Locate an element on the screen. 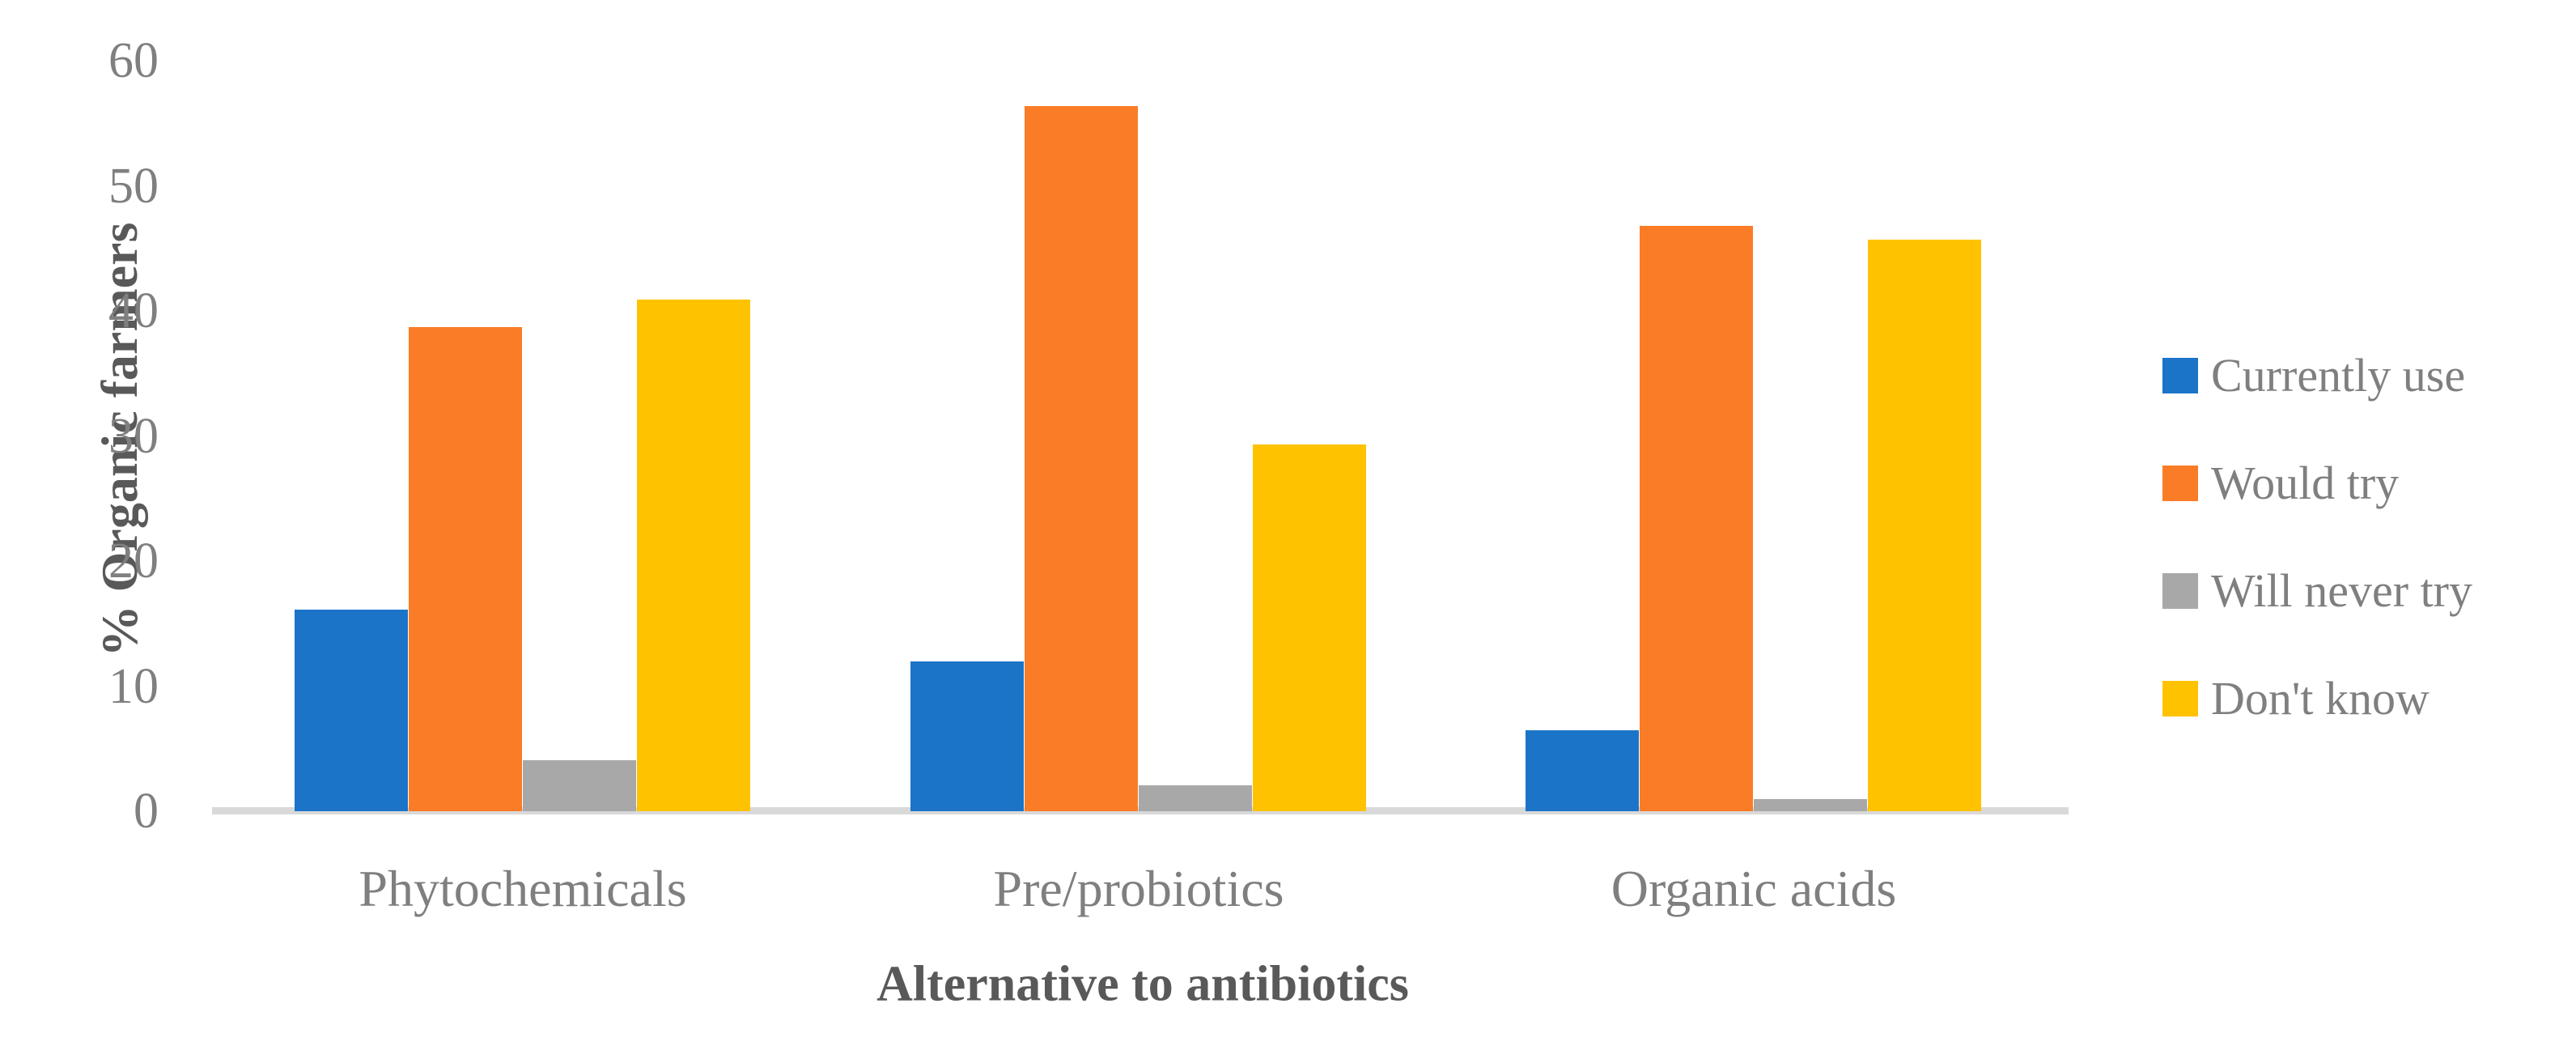 This screenshot has height=1046, width=2576. bar-currently-use-pre-probiotics is located at coordinates (967, 736).